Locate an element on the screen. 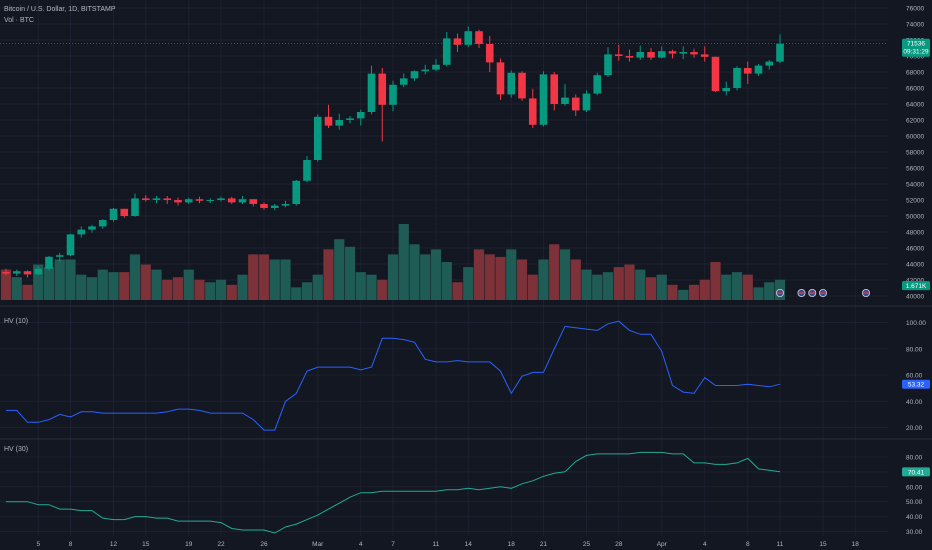 This screenshot has height=550, width=932. hv30-tick-label: 60.00 is located at coordinates (914, 487).